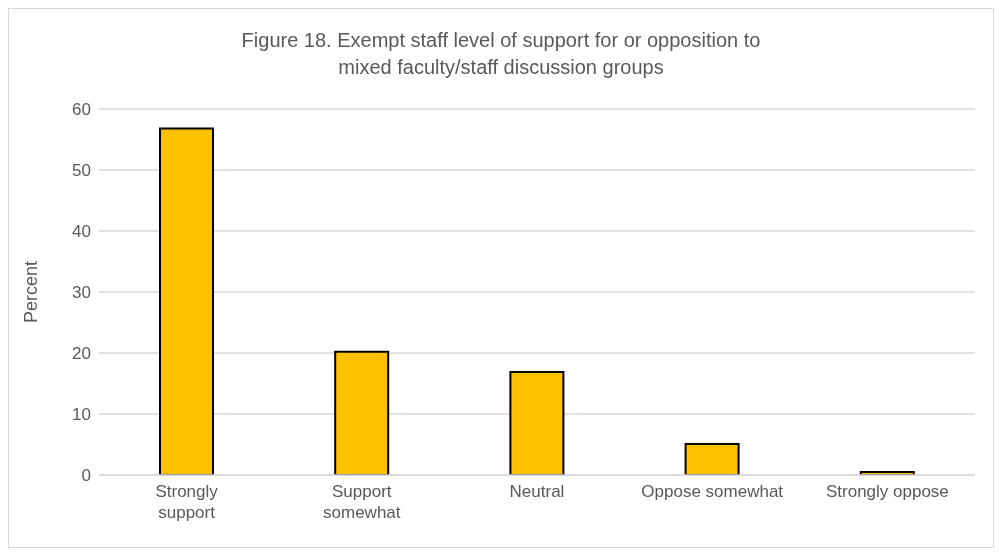 This screenshot has height=556, width=1002. Describe the element at coordinates (81, 293) in the screenshot. I see `y-tick-label: 30` at that location.